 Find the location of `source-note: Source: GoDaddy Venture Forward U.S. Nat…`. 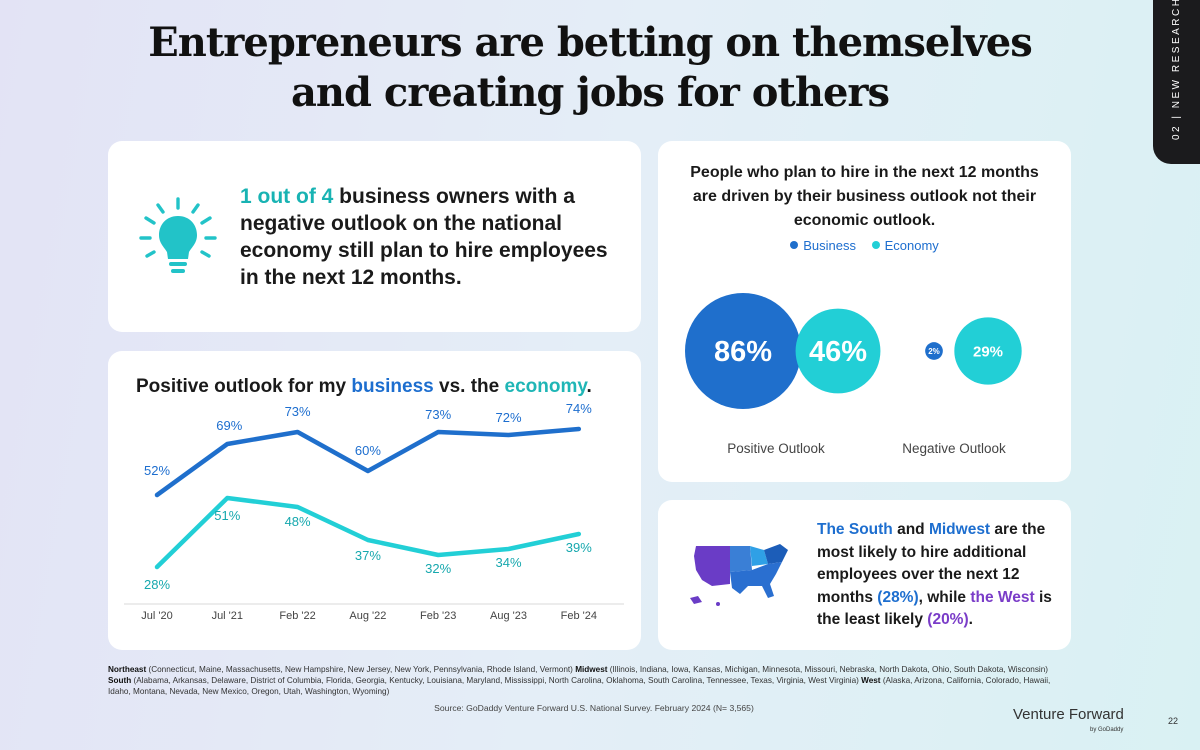

source-note: Source: GoDaddy Venture Forward U.S. Nat… is located at coordinates (594, 708).